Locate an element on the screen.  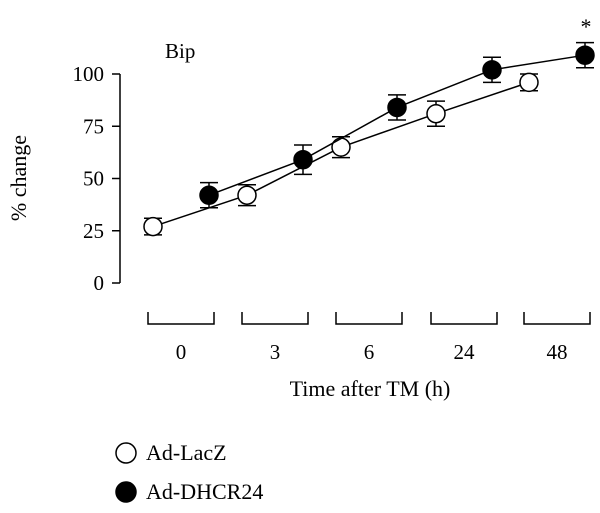
chart-title: Bip is located at coordinates (180, 51).